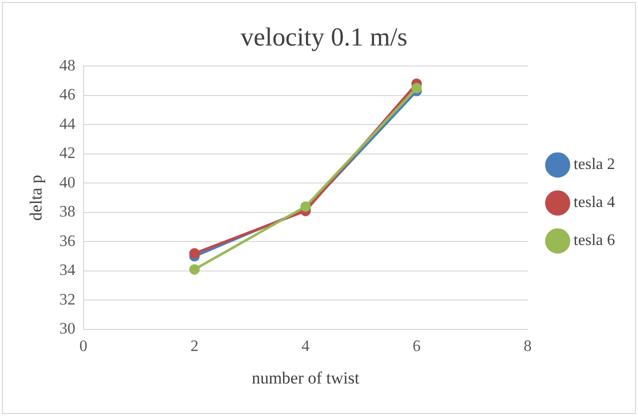 Image resolution: width=638 pixels, height=416 pixels. Describe the element at coordinates (67, 329) in the screenshot. I see `y-tick-label: 30` at that location.